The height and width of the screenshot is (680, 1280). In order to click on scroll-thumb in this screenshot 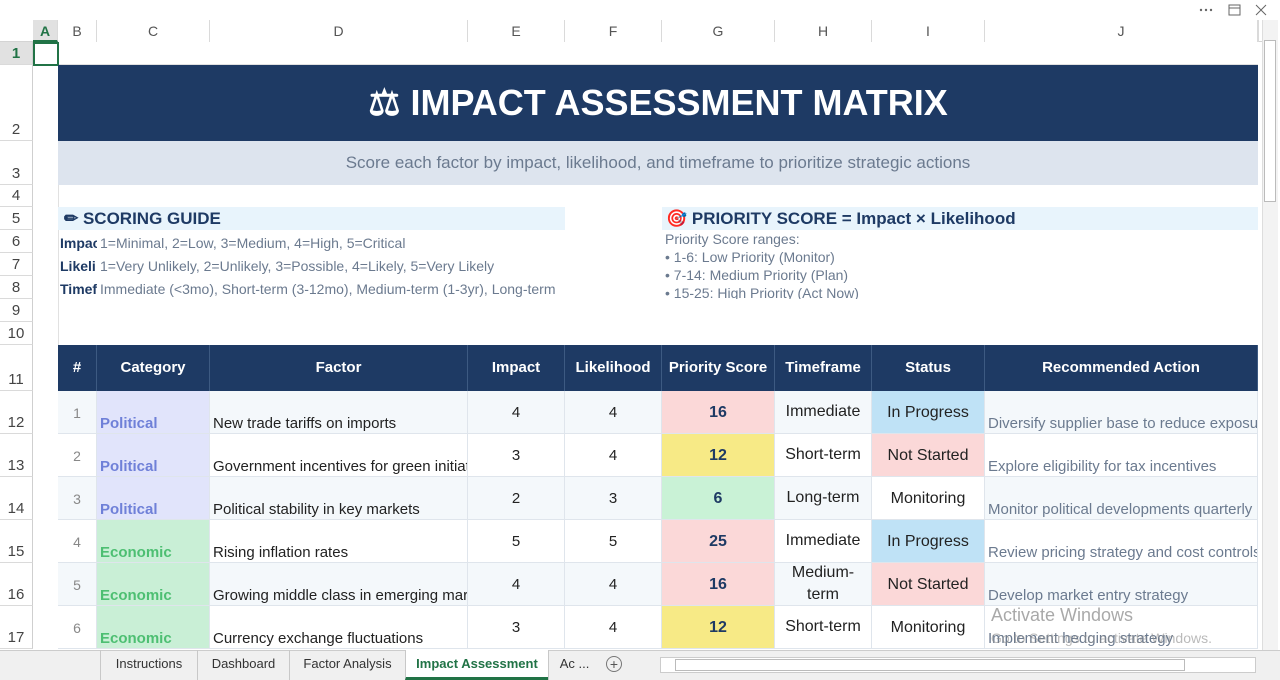, I will do `click(1270, 121)`.